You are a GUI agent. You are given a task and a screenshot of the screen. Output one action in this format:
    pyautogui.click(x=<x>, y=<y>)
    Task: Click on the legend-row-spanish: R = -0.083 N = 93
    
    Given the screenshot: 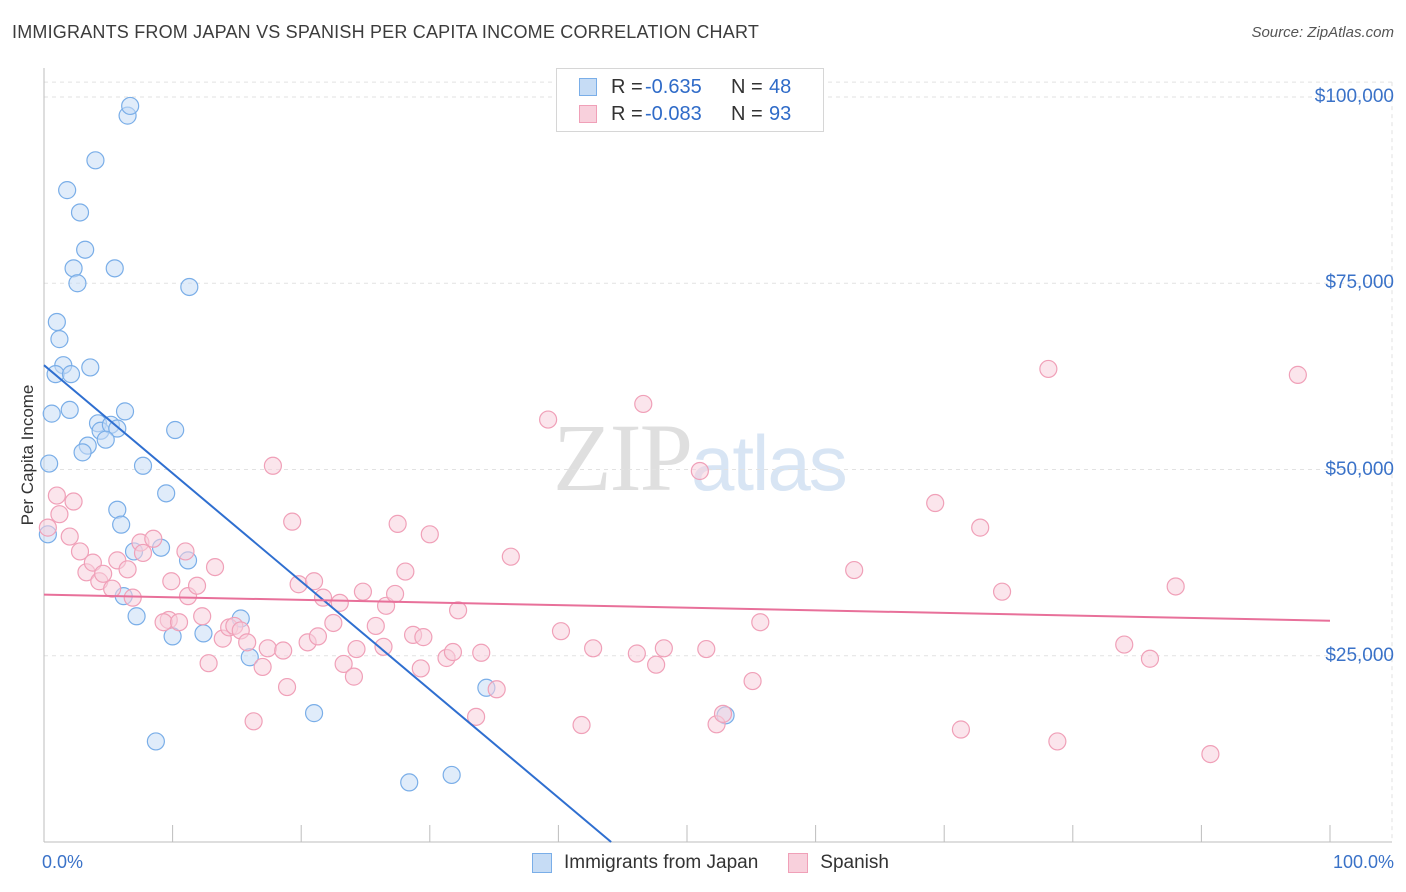 What is the action you would take?
    pyautogui.click(x=685, y=114)
    